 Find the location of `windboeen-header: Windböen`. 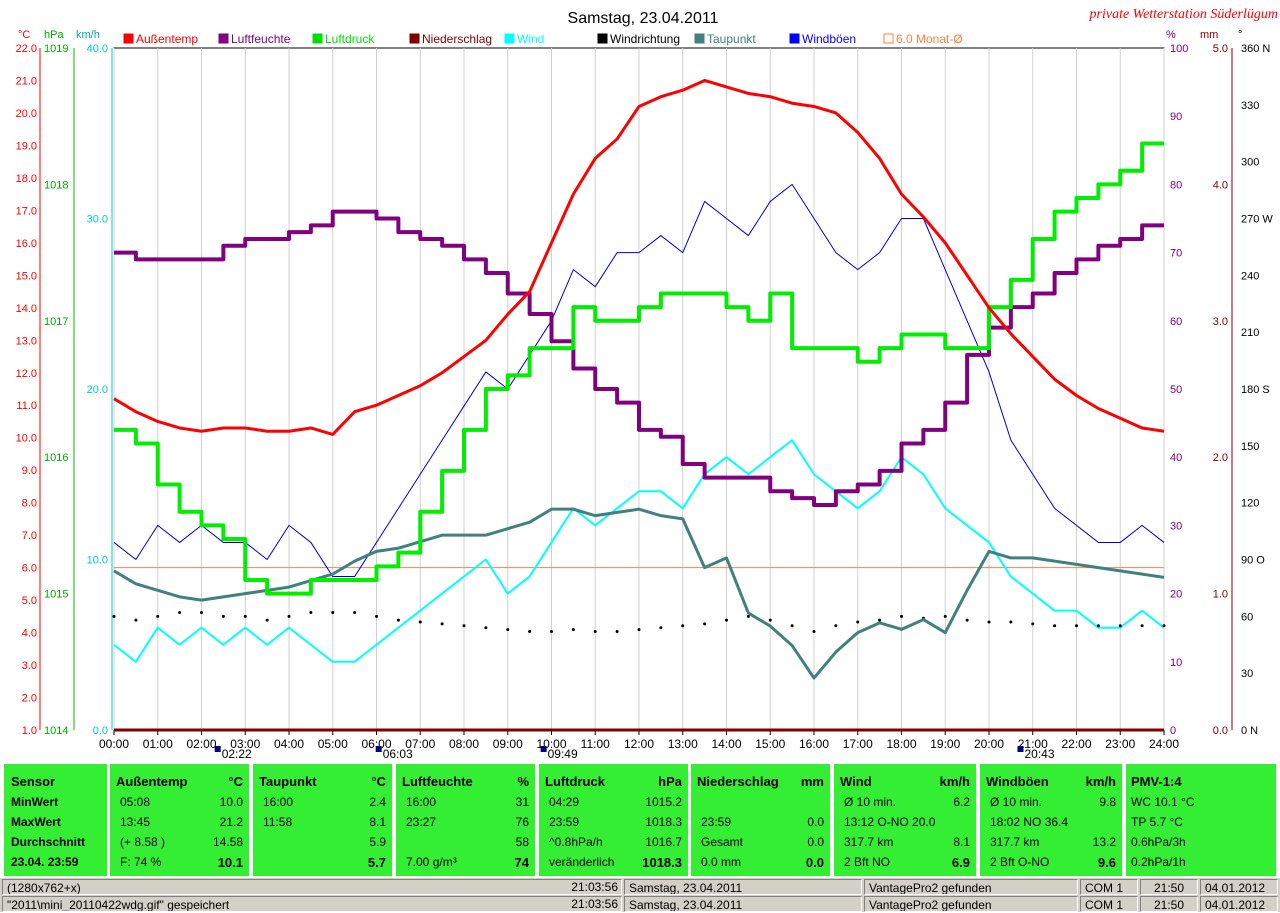

windboeen-header: Windböen is located at coordinates (1017, 781).